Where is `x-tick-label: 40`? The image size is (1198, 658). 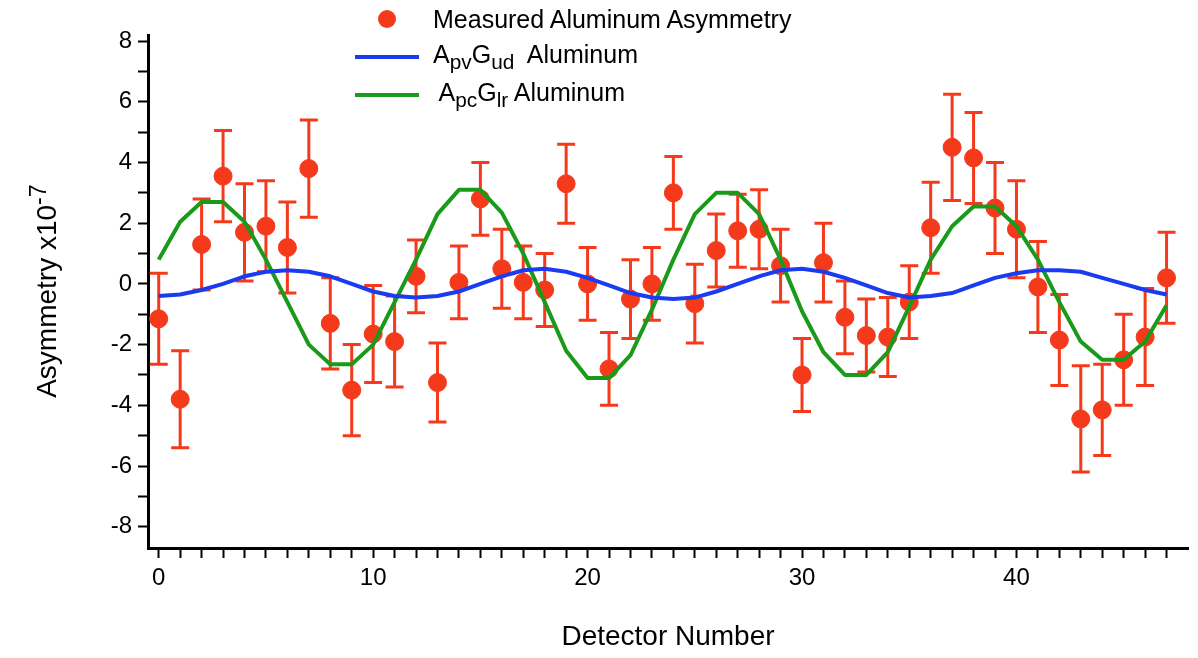 x-tick-label: 40 is located at coordinates (1016, 577).